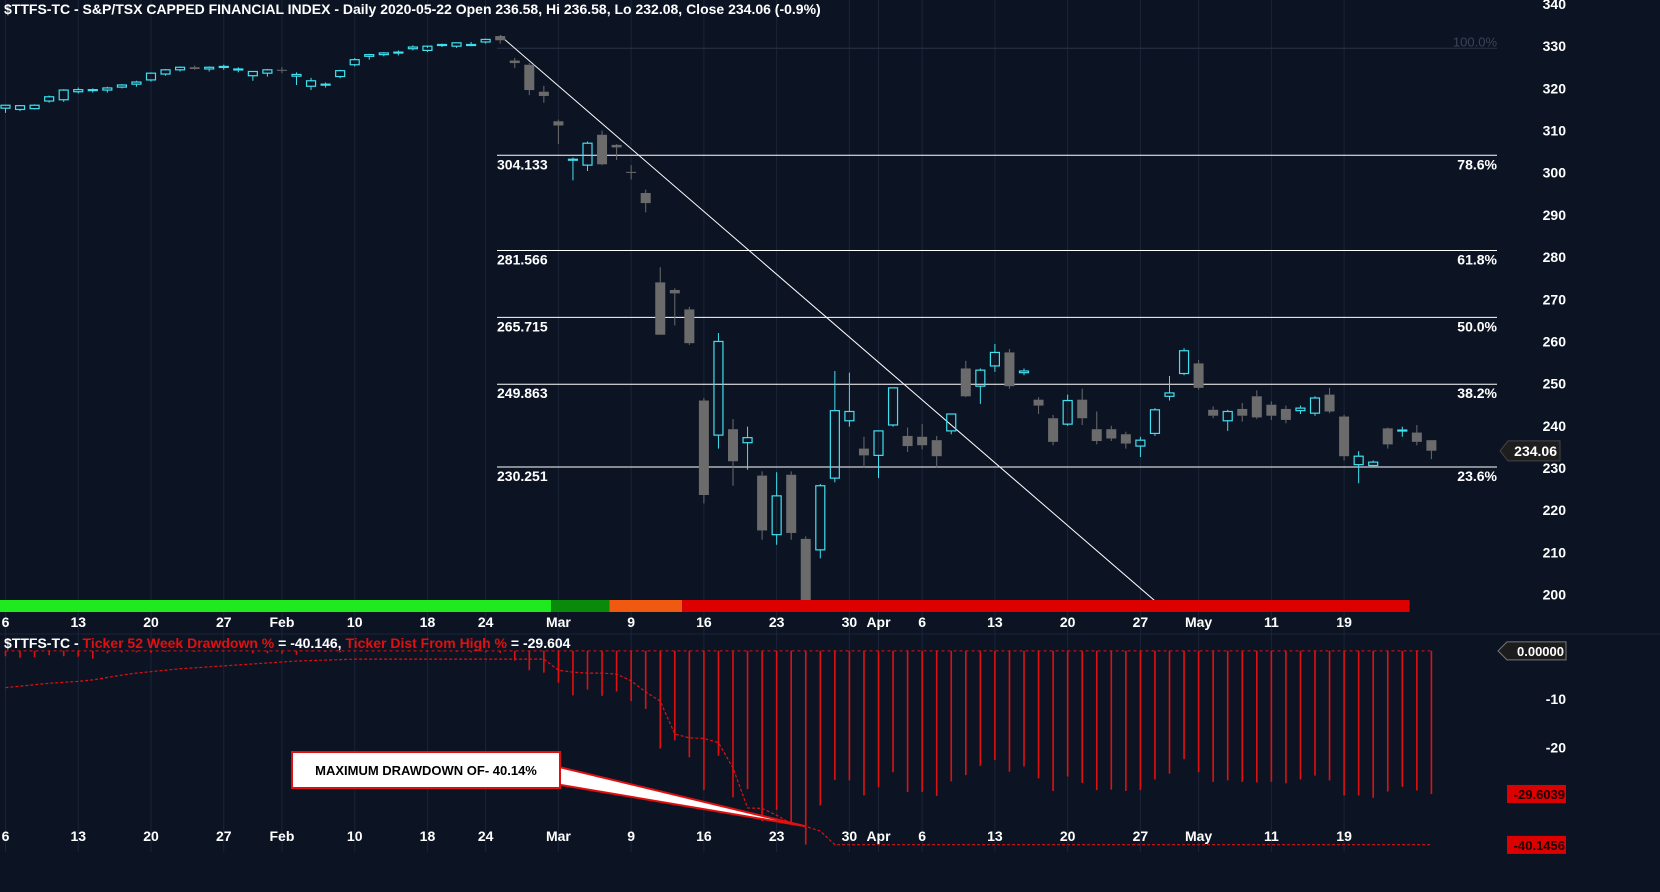  What do you see at coordinates (539, 643) in the screenshot?
I see `legend-series2-value: = -29.604` at bounding box center [539, 643].